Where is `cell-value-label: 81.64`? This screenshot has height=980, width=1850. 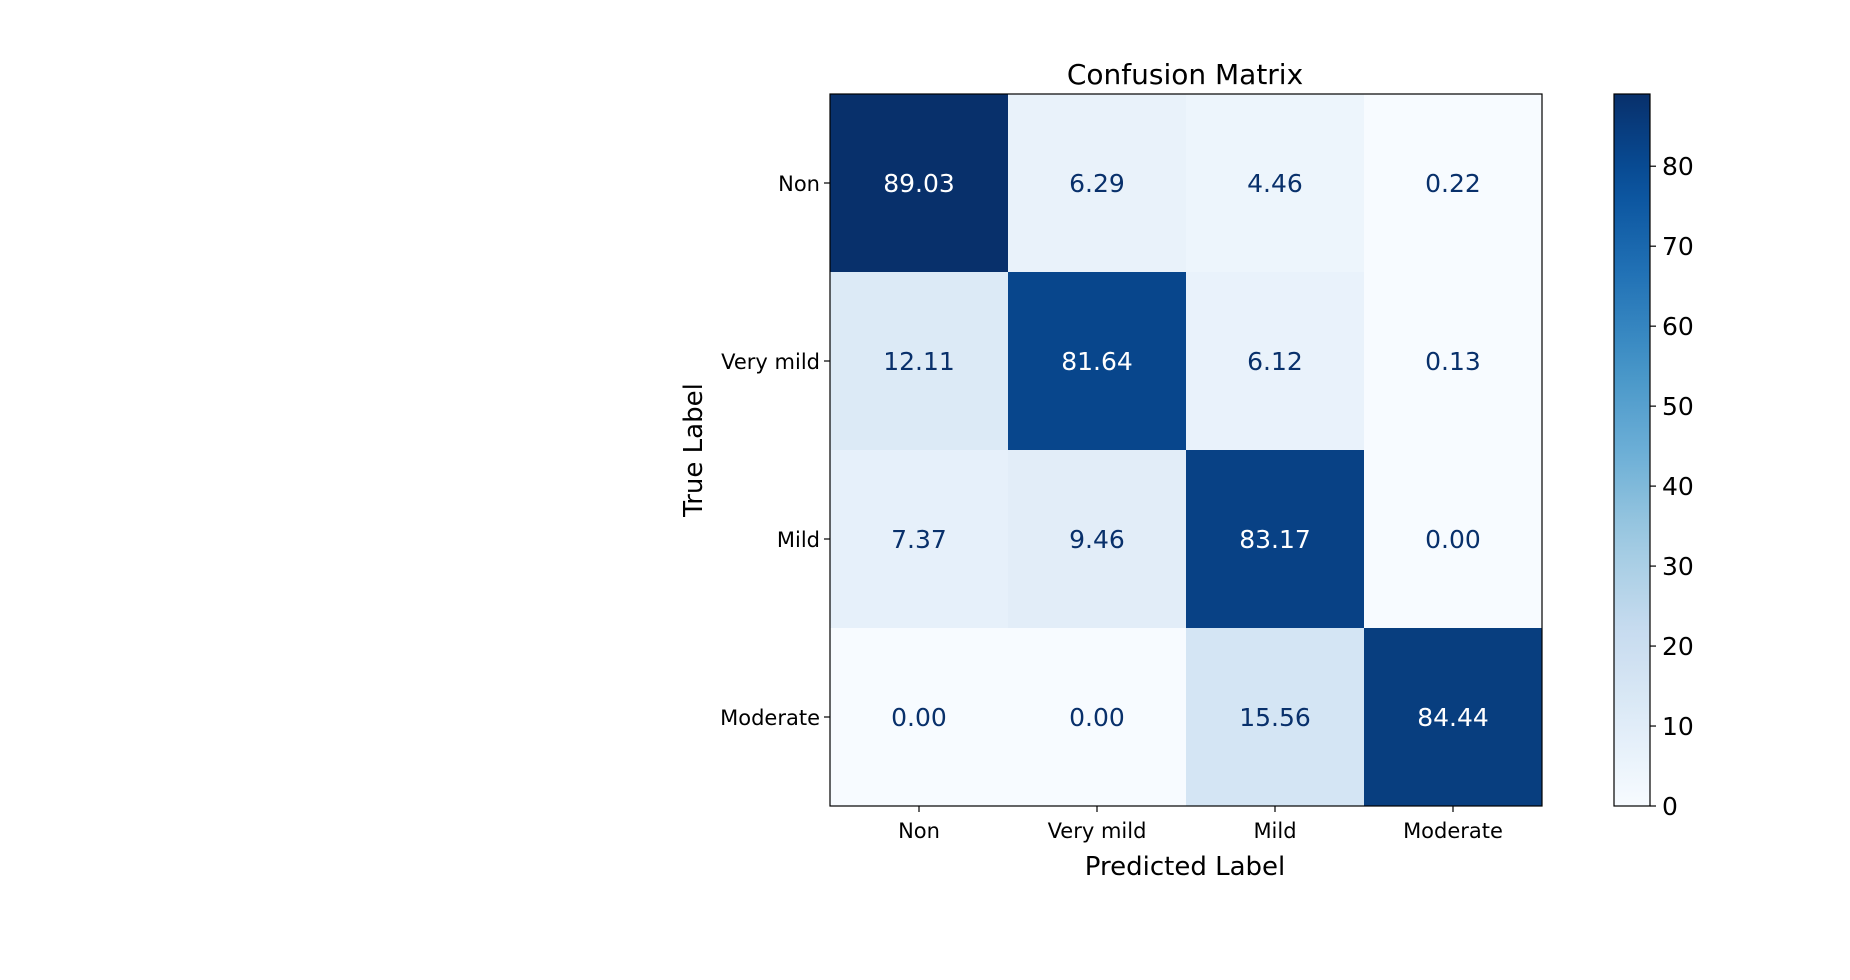
cell-value-label: 81.64 is located at coordinates (1097, 361).